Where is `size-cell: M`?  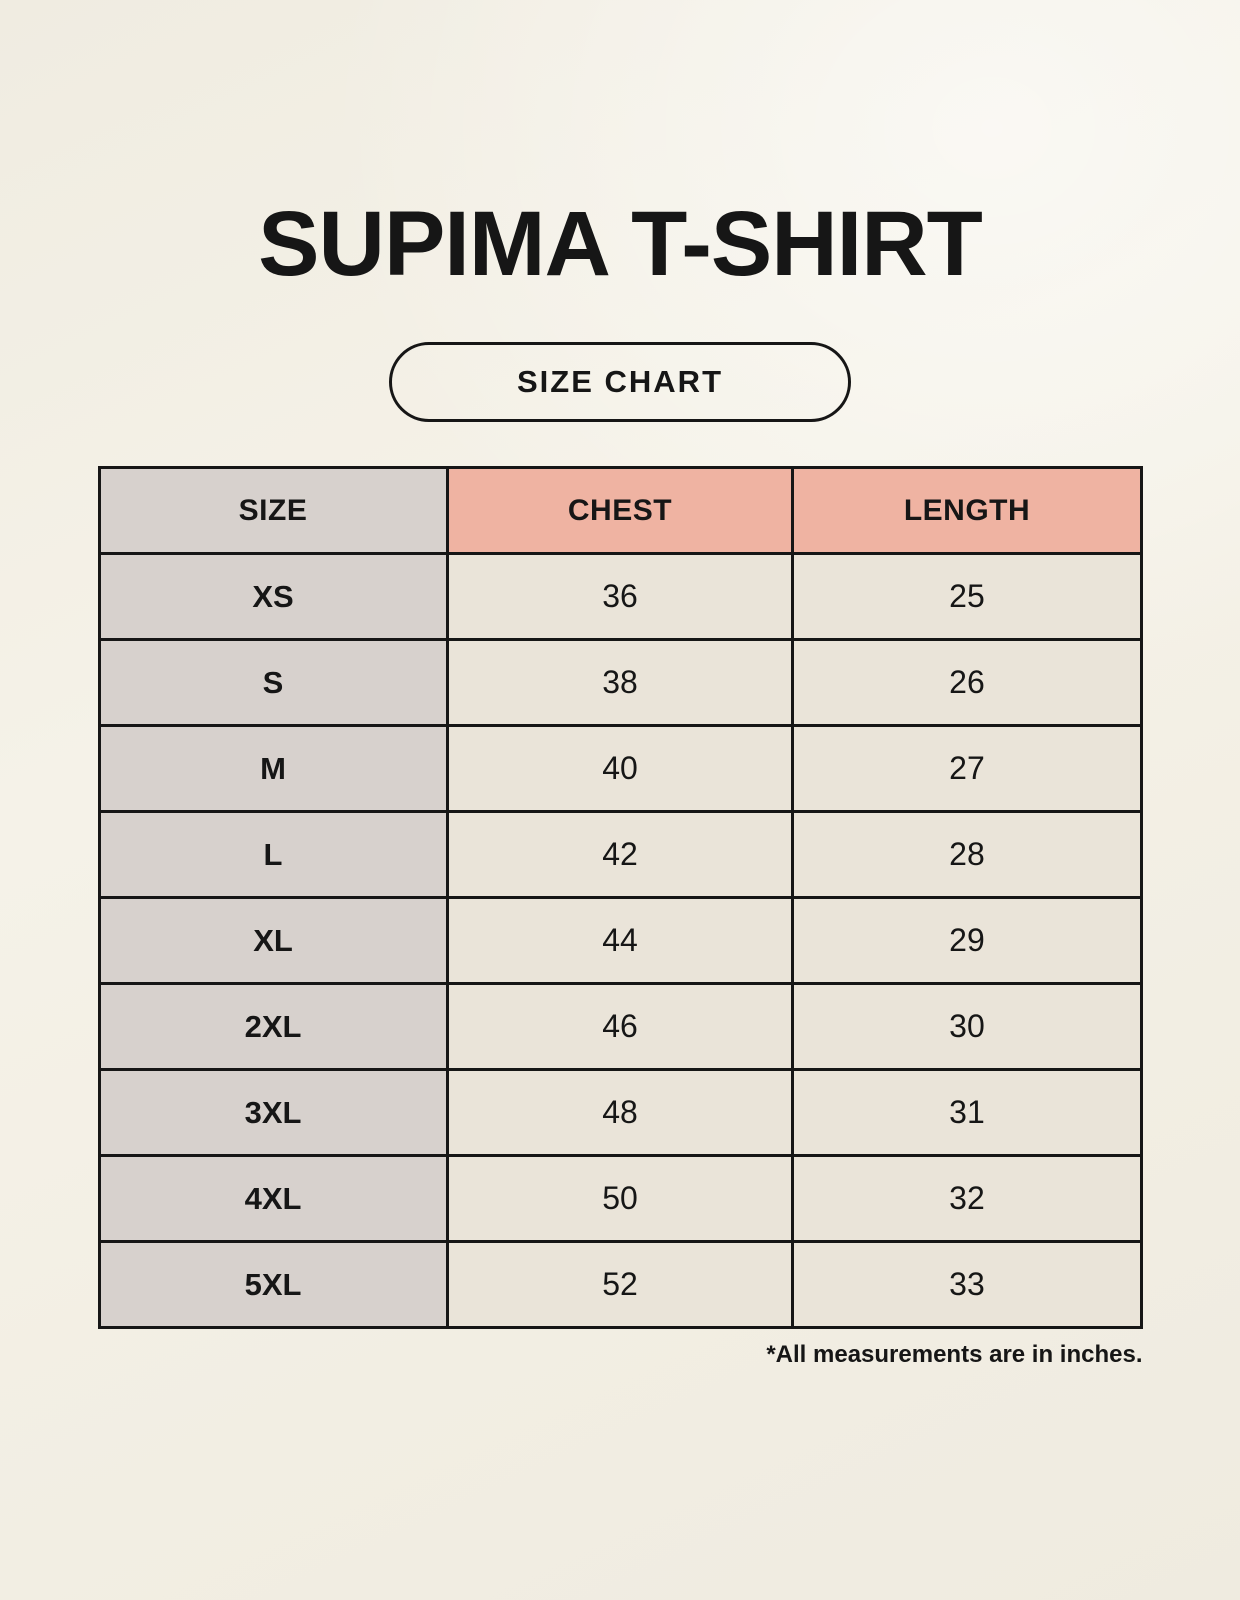 size-cell: M is located at coordinates (273, 768).